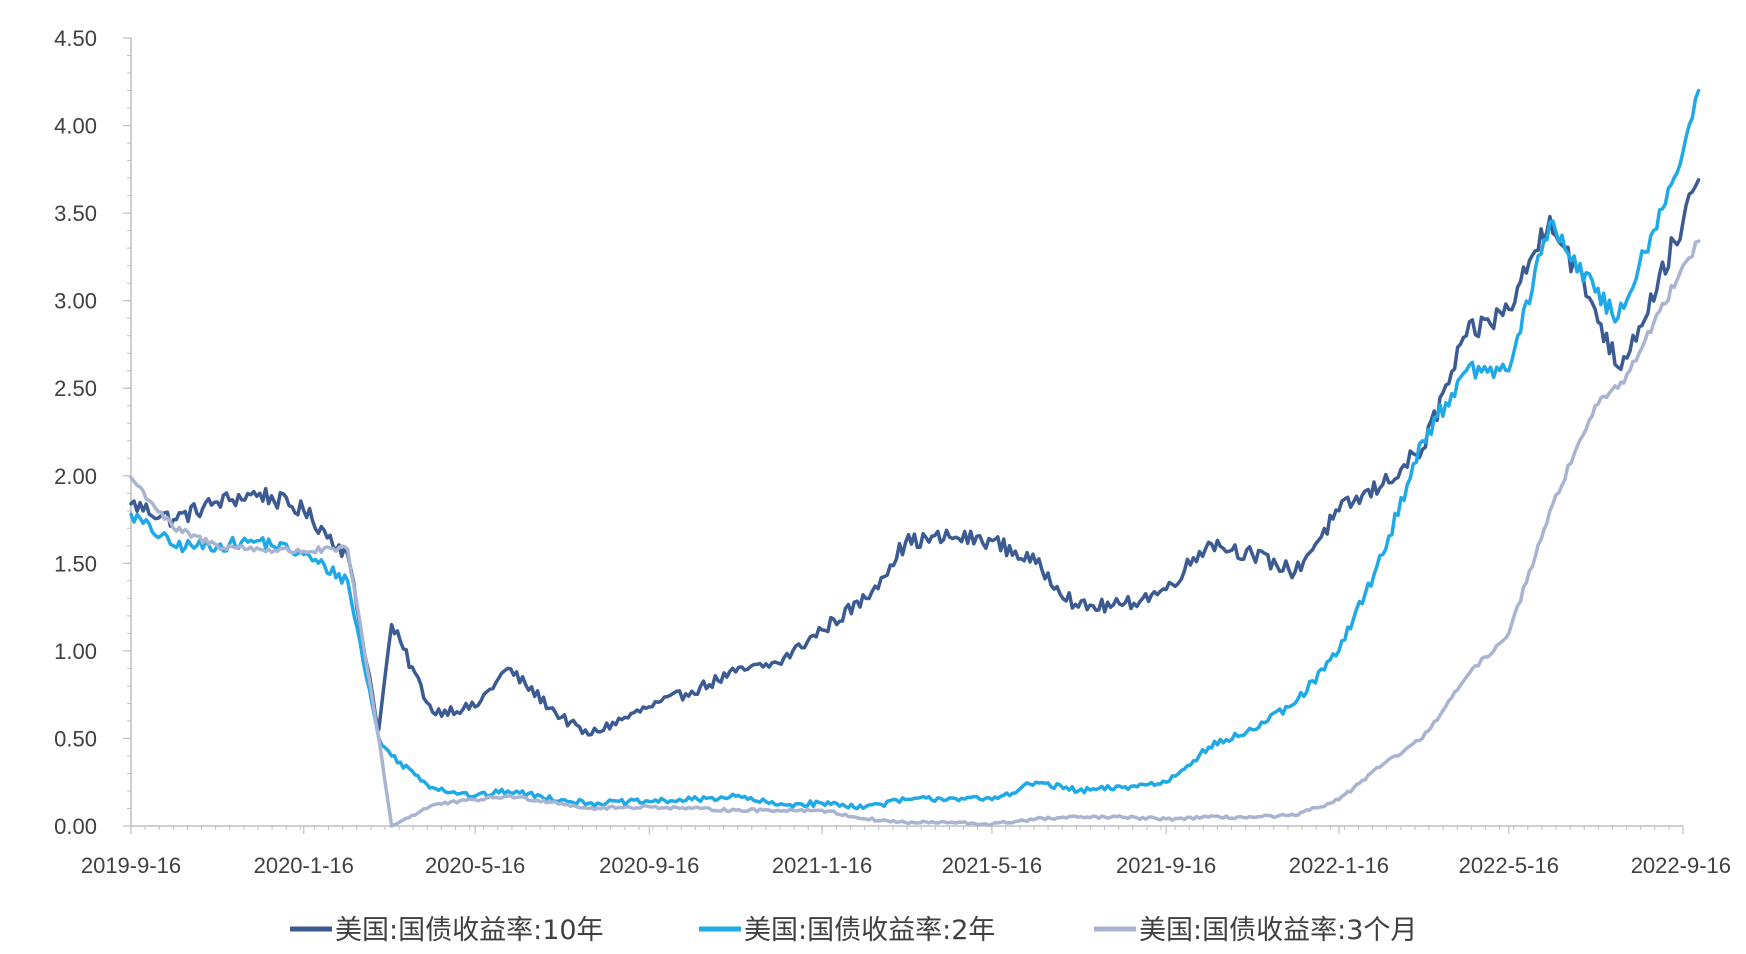  I want to click on x-tick-label: 2020-5-16, so click(475, 865).